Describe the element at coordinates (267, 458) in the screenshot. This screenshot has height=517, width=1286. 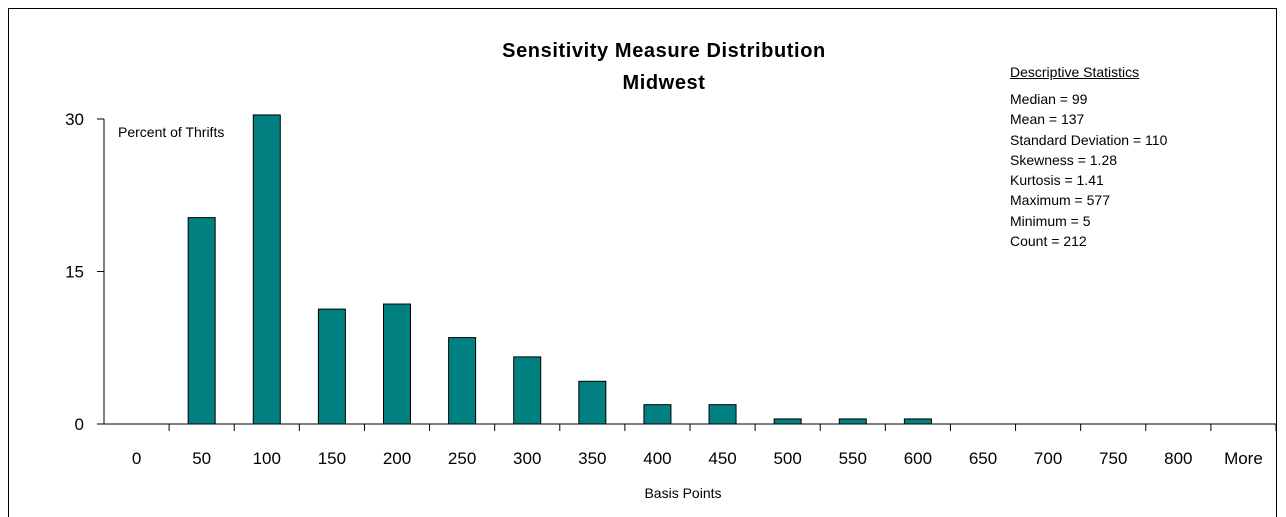
I see `x-tick-label: 100` at that location.